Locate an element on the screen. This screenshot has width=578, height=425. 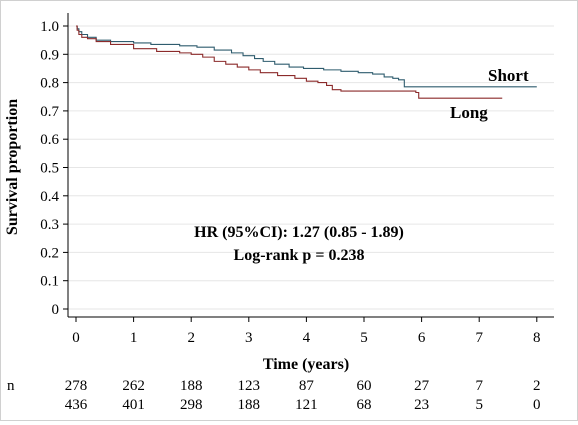
x-tick-label: 2 is located at coordinates (191, 338).